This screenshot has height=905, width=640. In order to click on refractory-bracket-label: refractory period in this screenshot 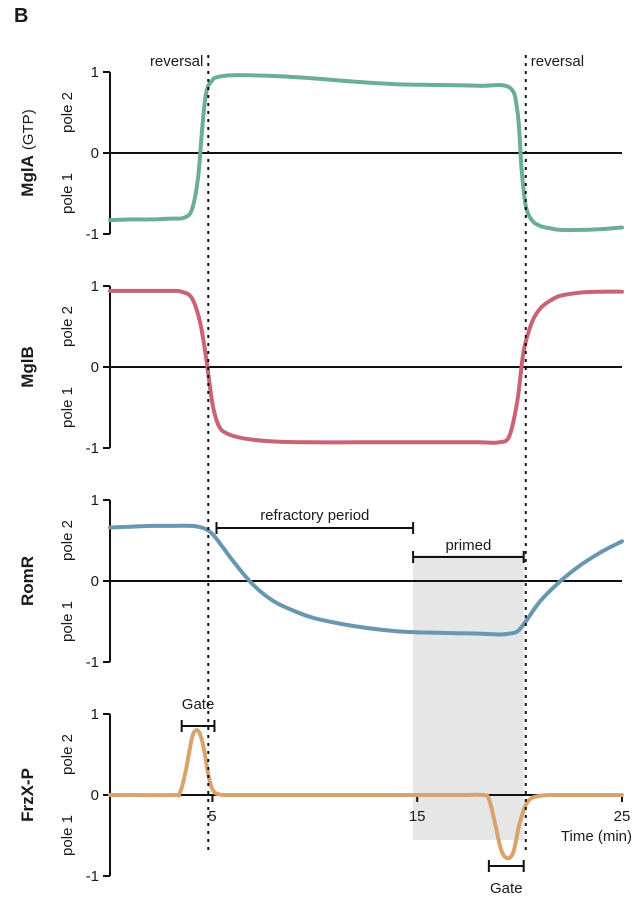, I will do `click(314, 515)`.